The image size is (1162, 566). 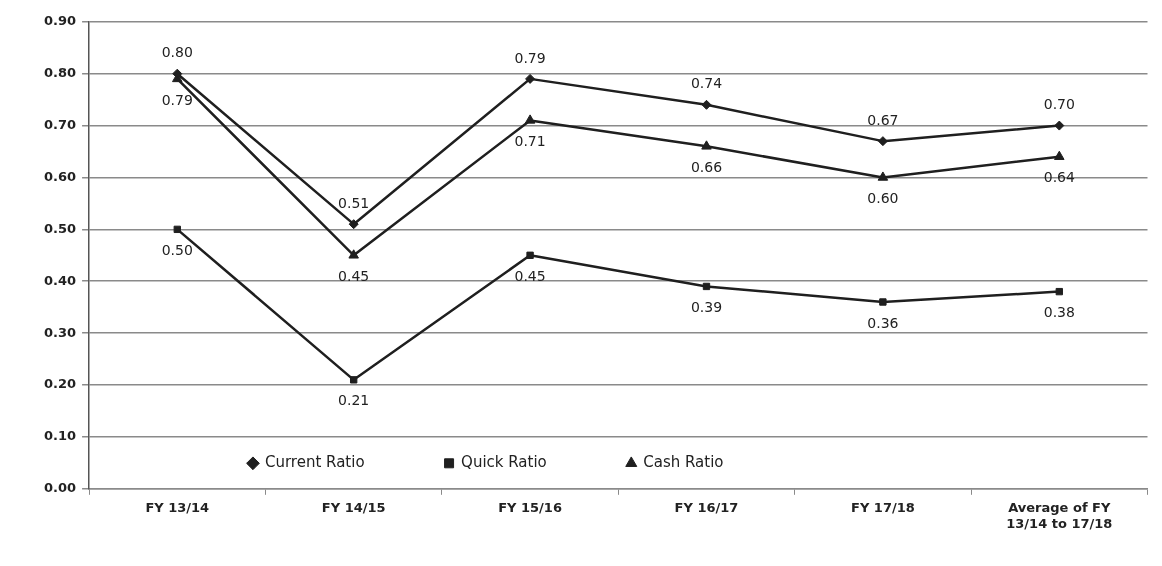 What do you see at coordinates (314, 462) in the screenshot?
I see `legend-label: Current Ratio` at bounding box center [314, 462].